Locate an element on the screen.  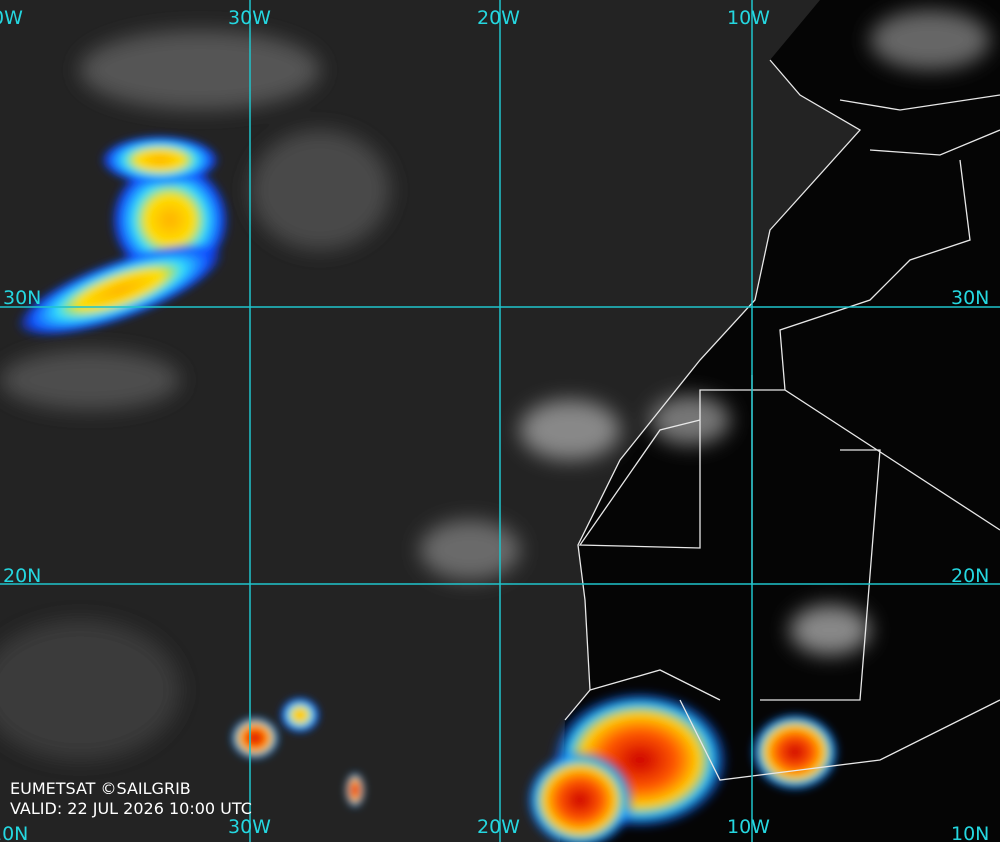
valid-time: VALID: 22 JUL 2026 10:00 UTC is located at coordinates (131, 808).